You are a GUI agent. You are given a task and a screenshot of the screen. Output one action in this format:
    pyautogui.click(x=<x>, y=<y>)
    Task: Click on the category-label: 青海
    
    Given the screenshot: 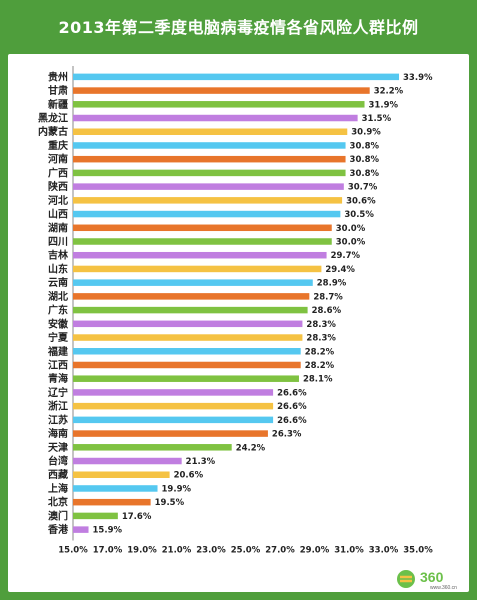 What is the action you would take?
    pyautogui.click(x=58, y=378)
    